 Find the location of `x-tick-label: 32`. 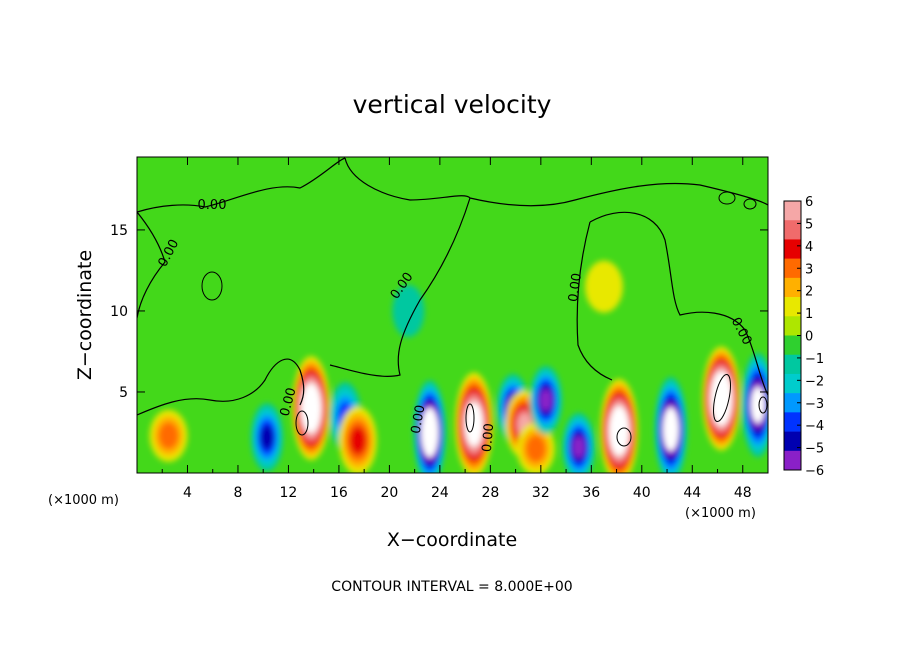

x-tick-label: 32 is located at coordinates (541, 493).